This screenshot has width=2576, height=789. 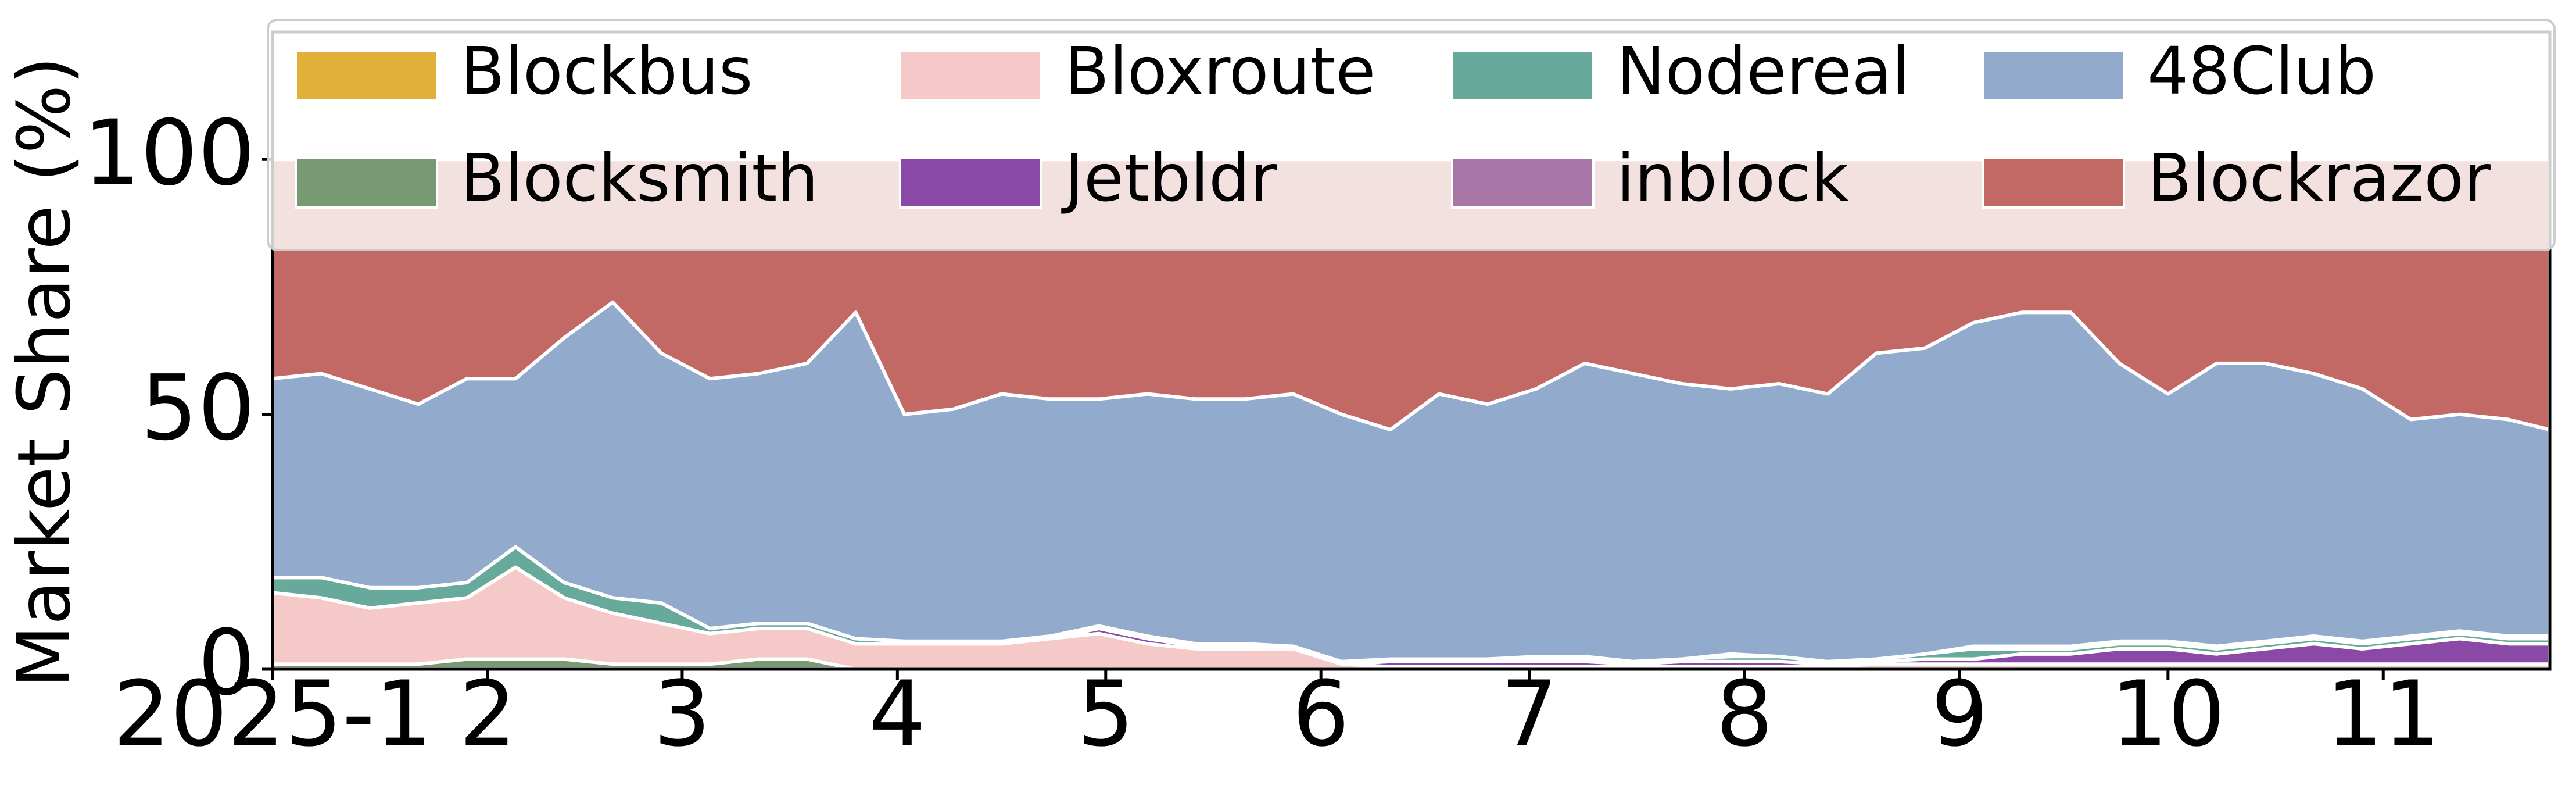 I want to click on x-tick-label: 2025-1, so click(x=272, y=713).